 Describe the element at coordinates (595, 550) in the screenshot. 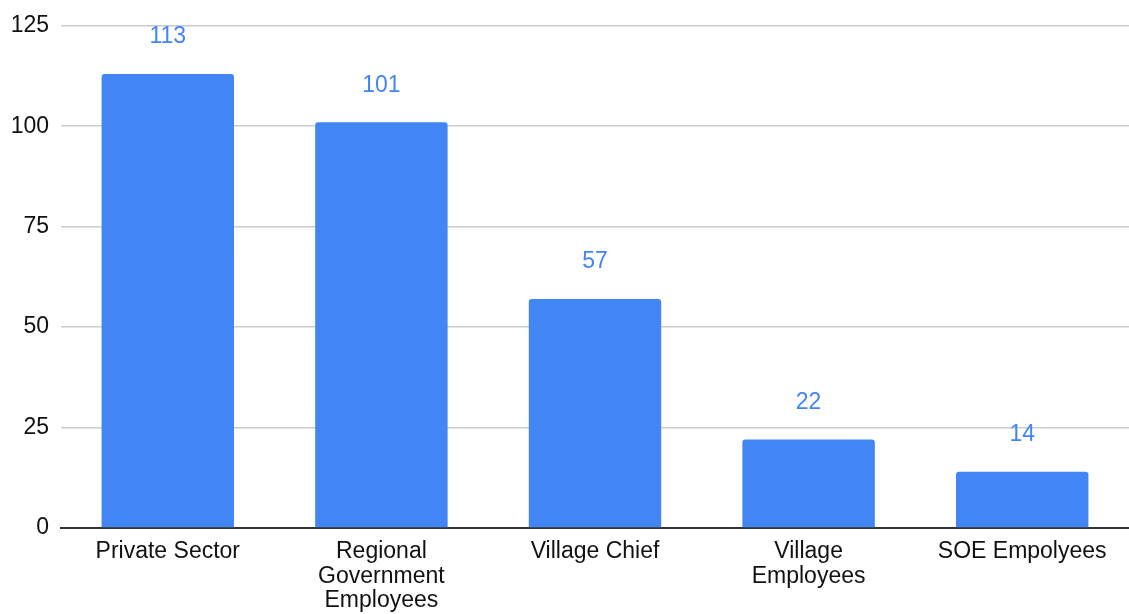

I see `x-tick-label: Village Chief` at that location.